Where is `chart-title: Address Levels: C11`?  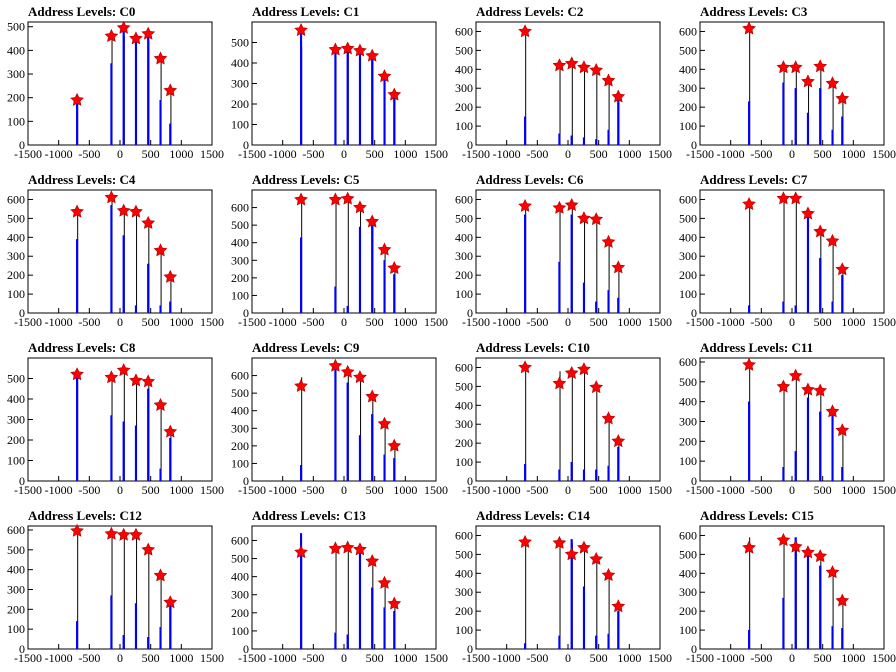 chart-title: Address Levels: C11 is located at coordinates (756, 347).